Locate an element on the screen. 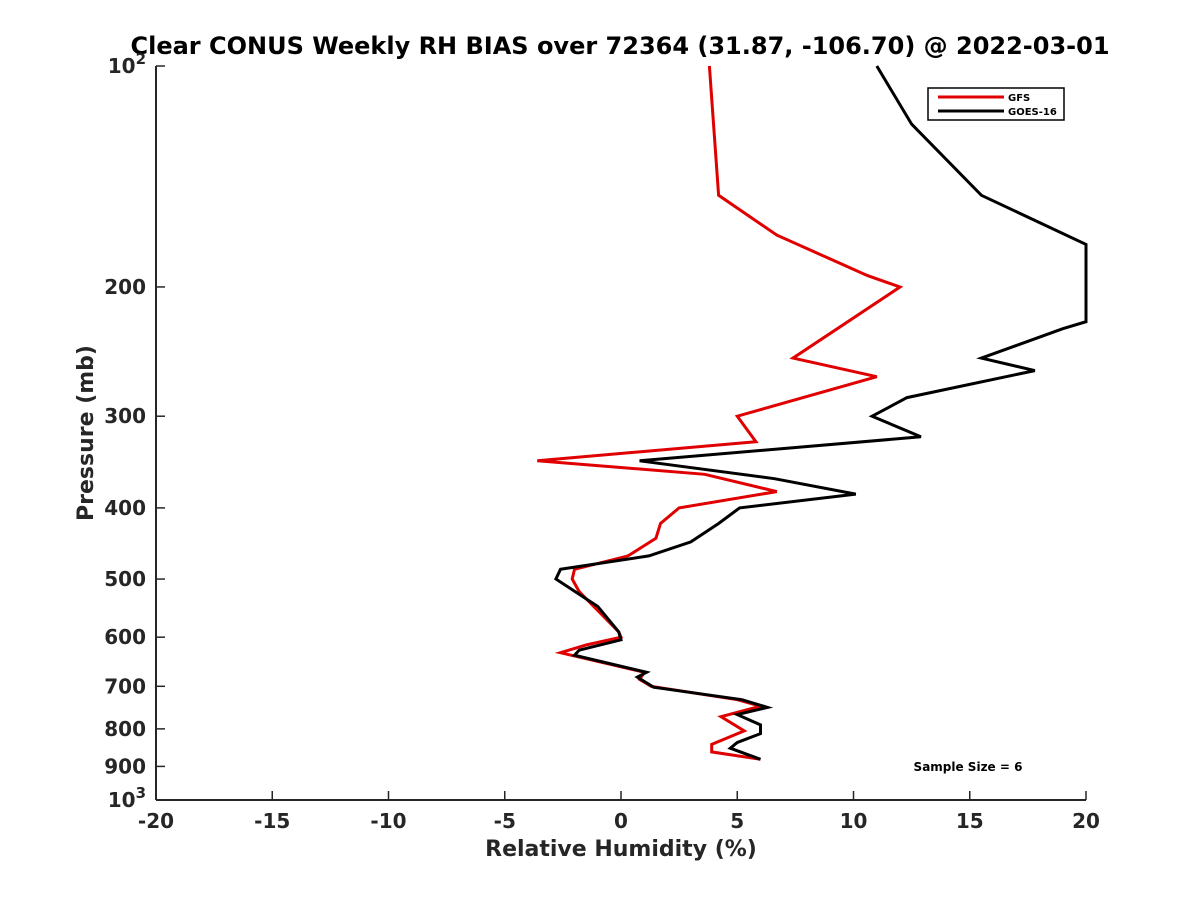  x-ticks: -20 -15 -10 -5 0 5 10 15 20 is located at coordinates (619, 812).